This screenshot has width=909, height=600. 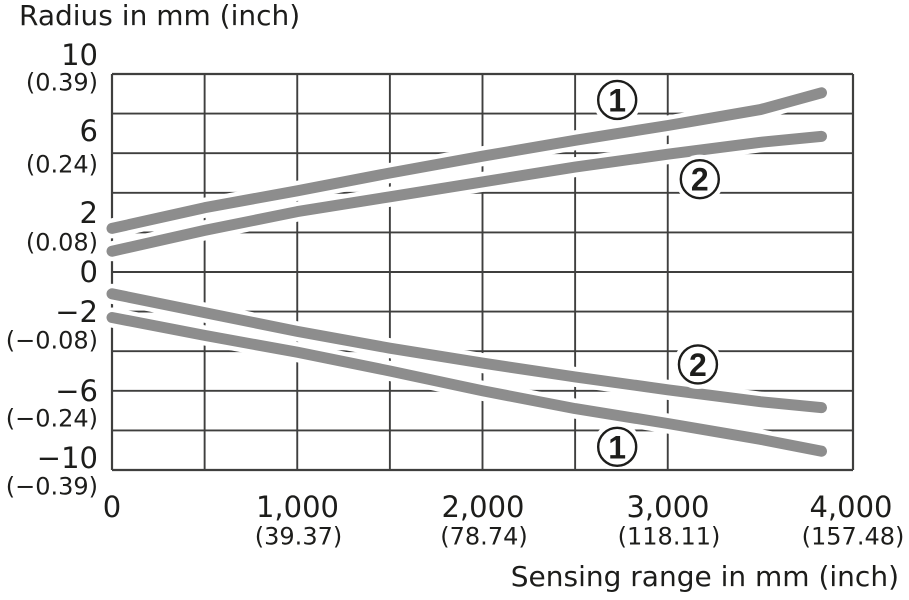 What do you see at coordinates (61, 242) in the screenshot?
I see `y-tick-2-inch: (0.08)` at bounding box center [61, 242].